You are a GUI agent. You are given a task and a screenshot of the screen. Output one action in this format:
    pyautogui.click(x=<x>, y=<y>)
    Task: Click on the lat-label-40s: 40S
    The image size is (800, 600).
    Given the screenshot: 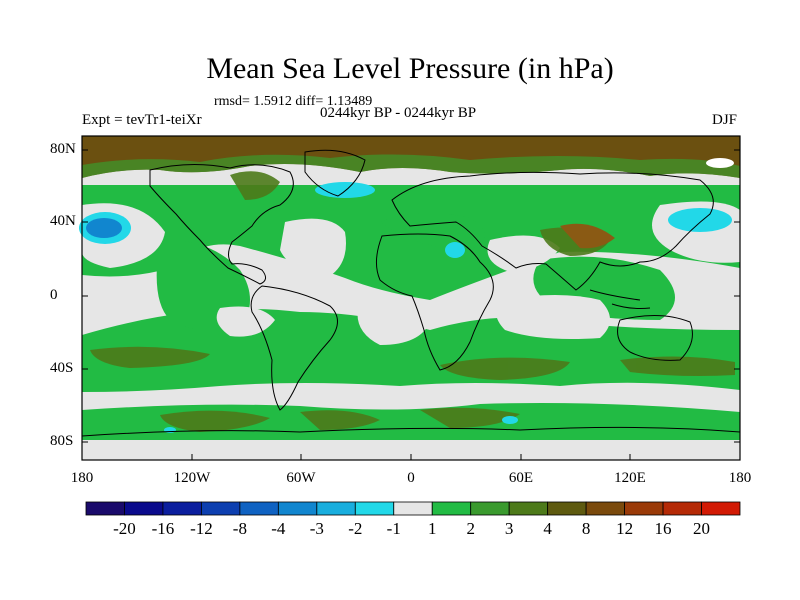 What is the action you would take?
    pyautogui.click(x=62, y=368)
    